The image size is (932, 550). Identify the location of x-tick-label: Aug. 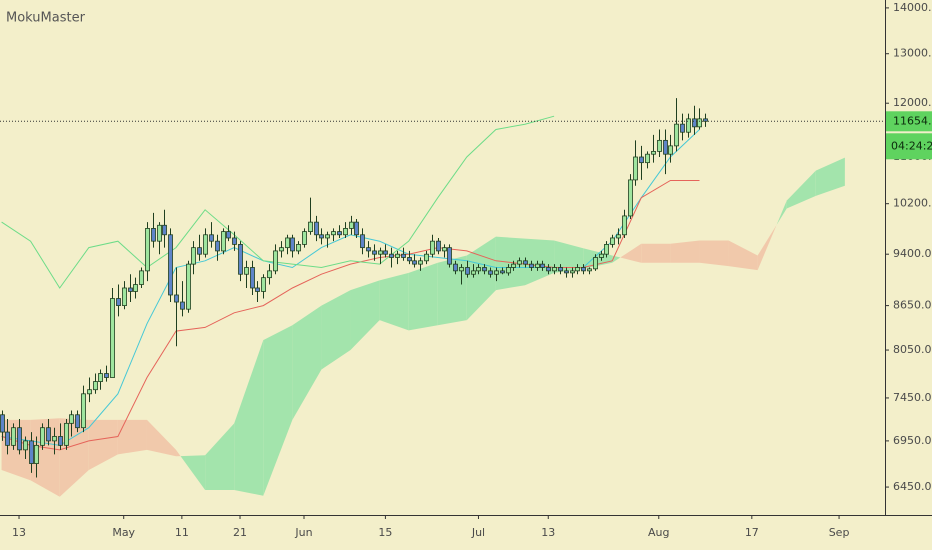
(658, 532).